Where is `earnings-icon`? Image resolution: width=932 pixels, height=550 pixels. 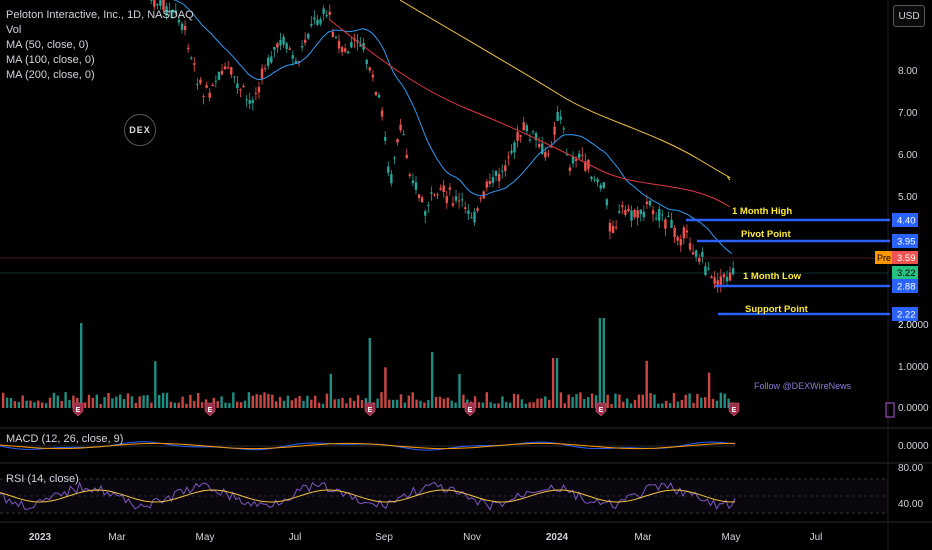
earnings-icon is located at coordinates (734, 409).